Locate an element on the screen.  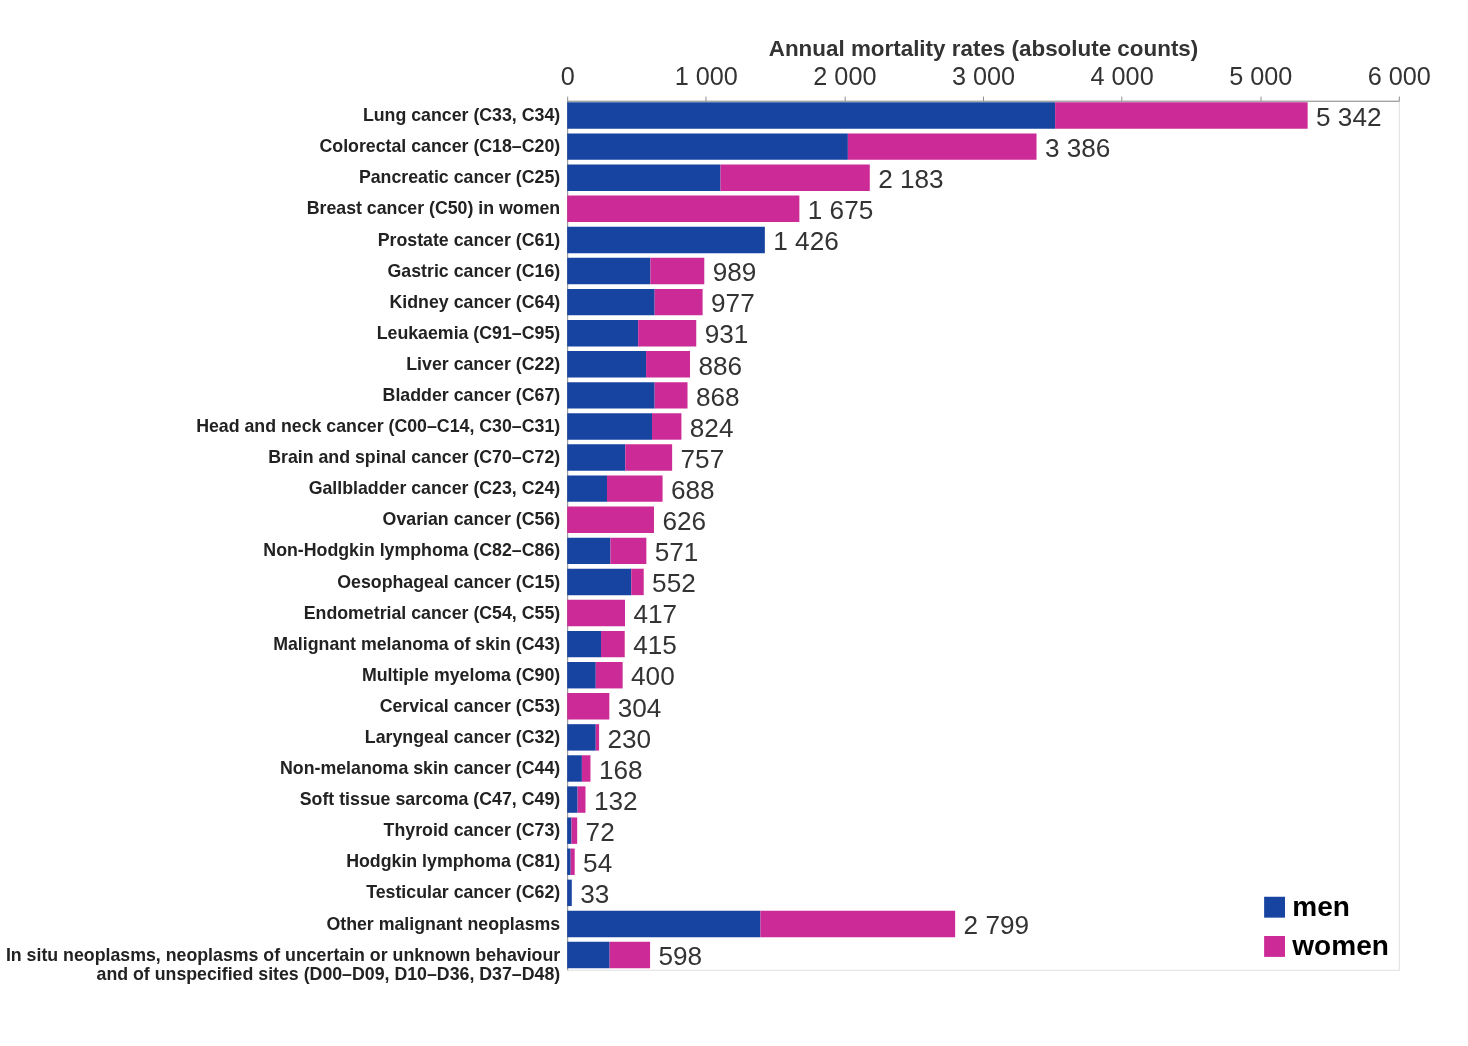
x-tick-label: 5 000 is located at coordinates (1261, 76).